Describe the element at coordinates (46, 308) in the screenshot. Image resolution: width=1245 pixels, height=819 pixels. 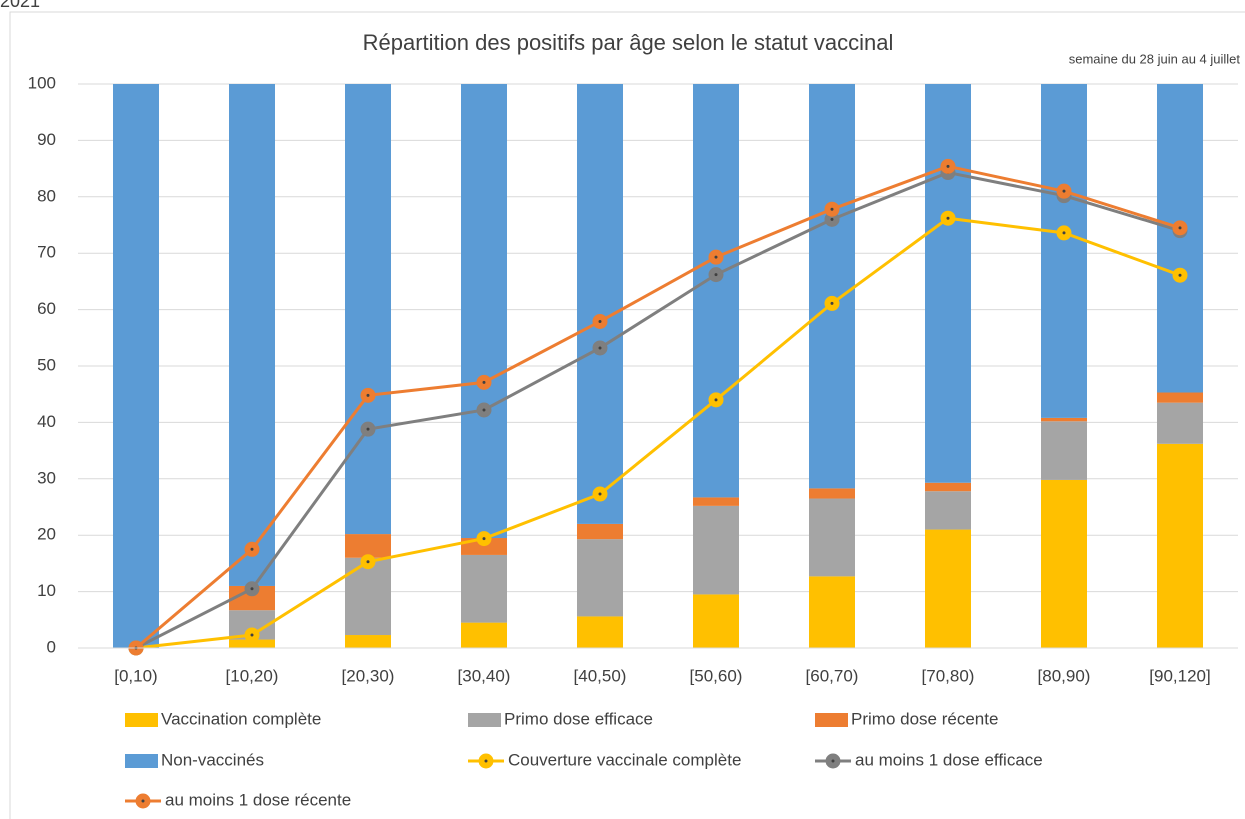
I see `y-tick-label: 60` at that location.